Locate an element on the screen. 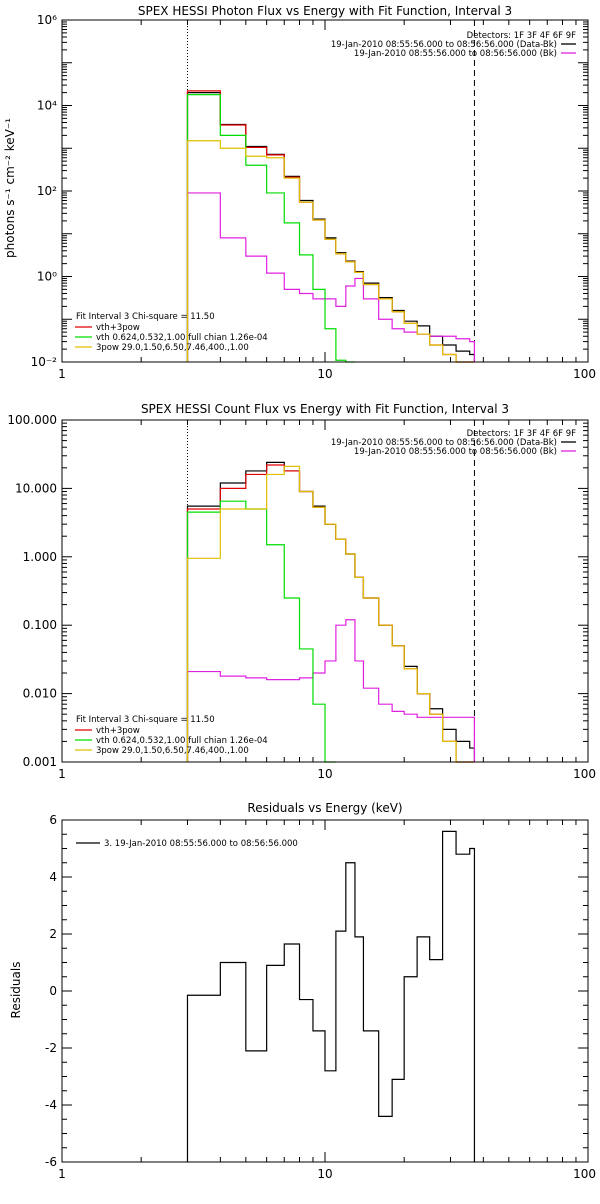 This screenshot has width=600, height=1204. y-tick-label: 0.010 is located at coordinates (40, 694).